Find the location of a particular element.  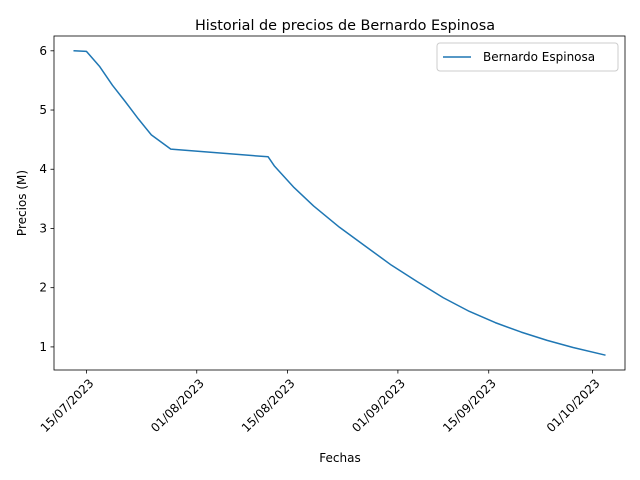

y-tick-label: 5 is located at coordinates (43, 110).